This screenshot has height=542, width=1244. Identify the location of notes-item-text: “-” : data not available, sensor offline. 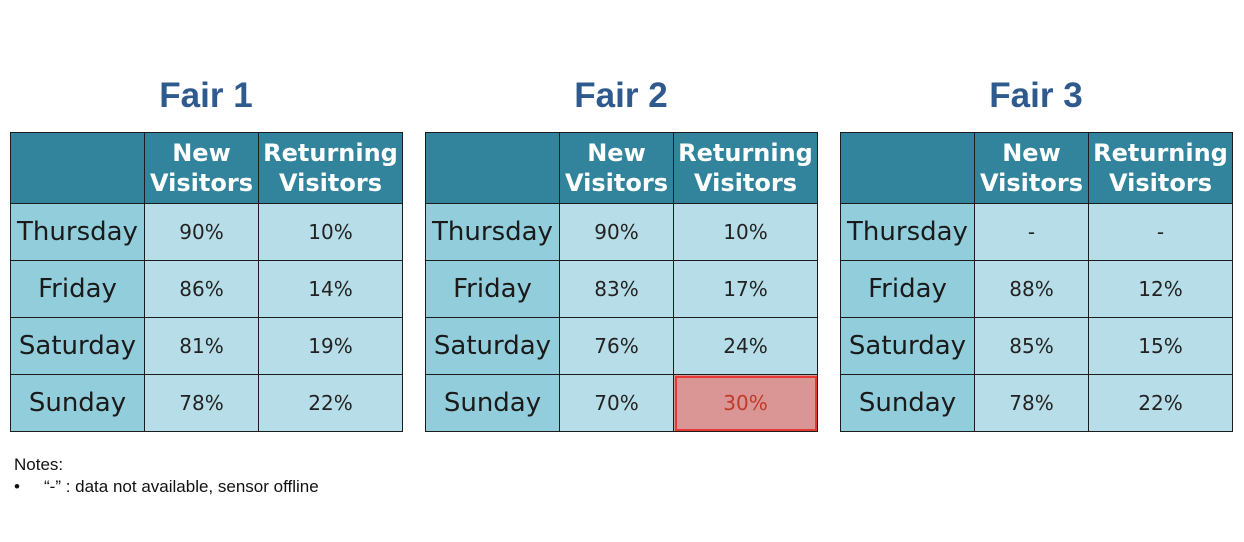
(181, 486).